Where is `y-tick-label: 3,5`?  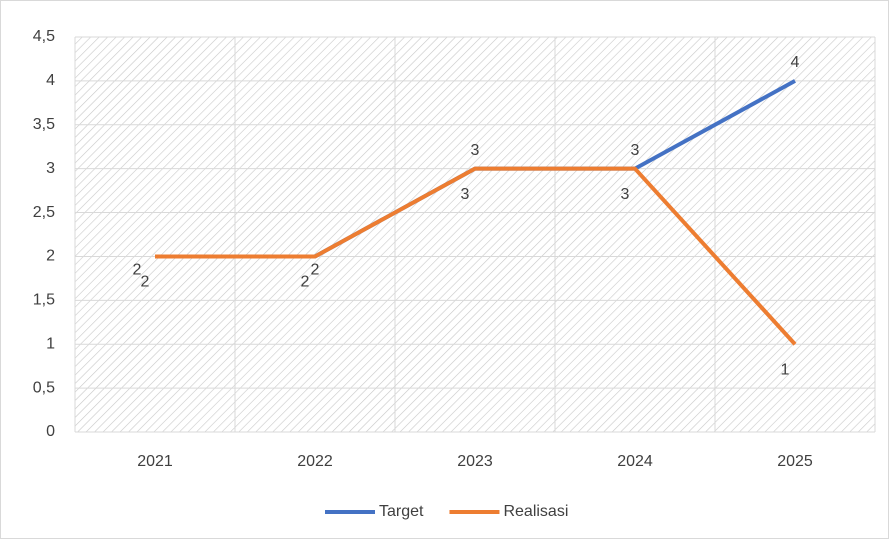
y-tick-label: 3,5 is located at coordinates (44, 124).